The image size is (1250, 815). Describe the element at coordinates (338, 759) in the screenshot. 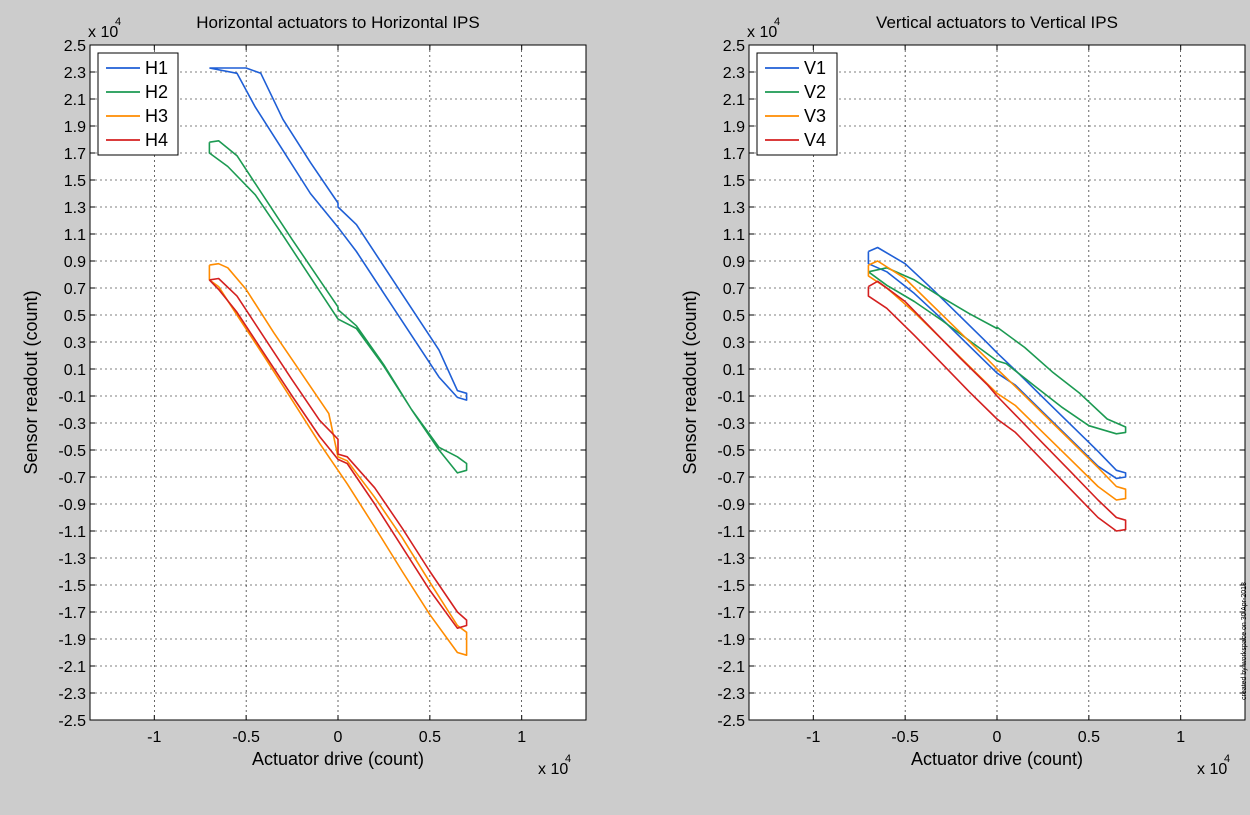

I see `h-x-axis-label: Actuator drive (count)` at that location.